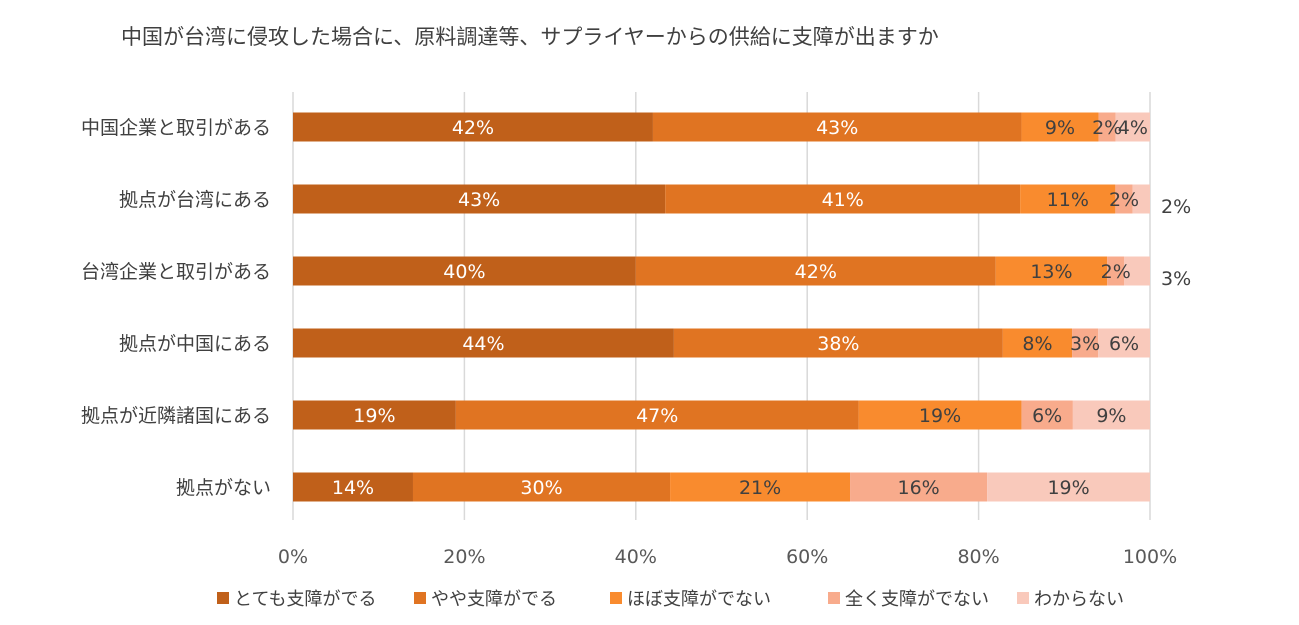  Describe the element at coordinates (727, 557) in the screenshot. I see `x-axis-ticks: 0% 20% 40% 60% 80% 100%` at that location.